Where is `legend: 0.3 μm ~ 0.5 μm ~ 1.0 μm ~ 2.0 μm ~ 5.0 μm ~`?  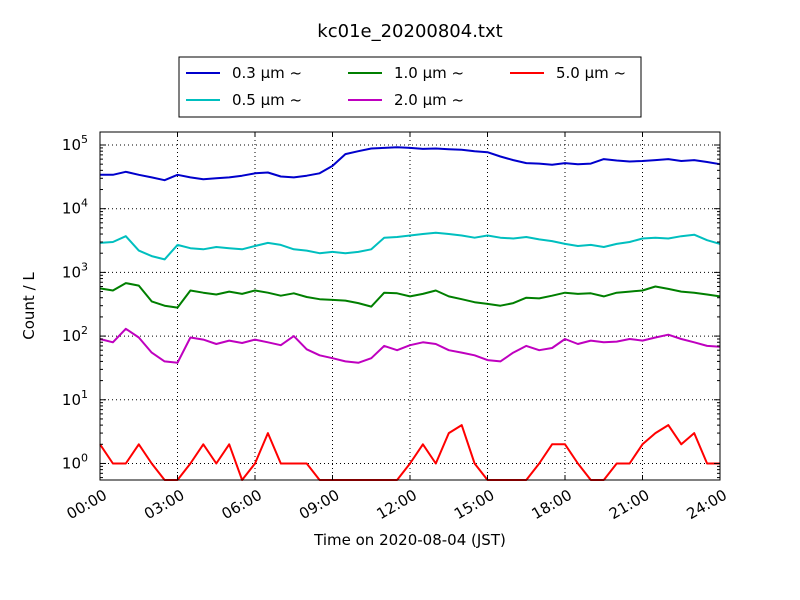
legend: 0.3 μm ~ 0.5 μm ~ 1.0 μm ~ 2.0 μm ~ 5.0 μm ~ is located at coordinates (410, 87).